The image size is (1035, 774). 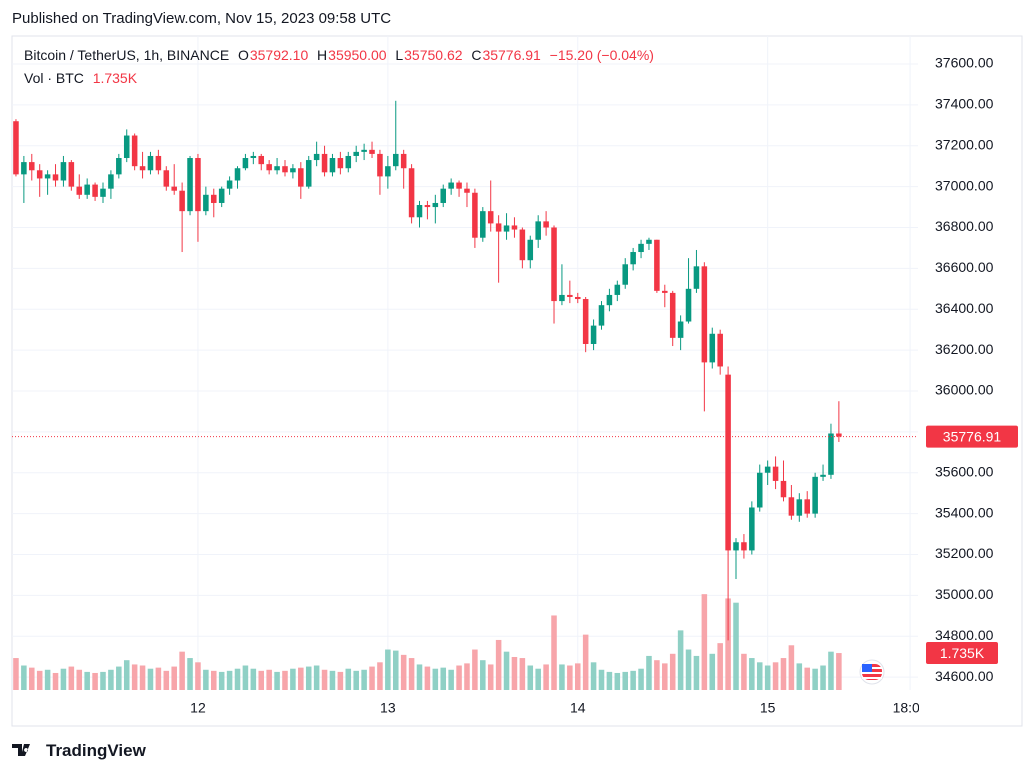 I want to click on volume-bars, so click(x=427, y=642).